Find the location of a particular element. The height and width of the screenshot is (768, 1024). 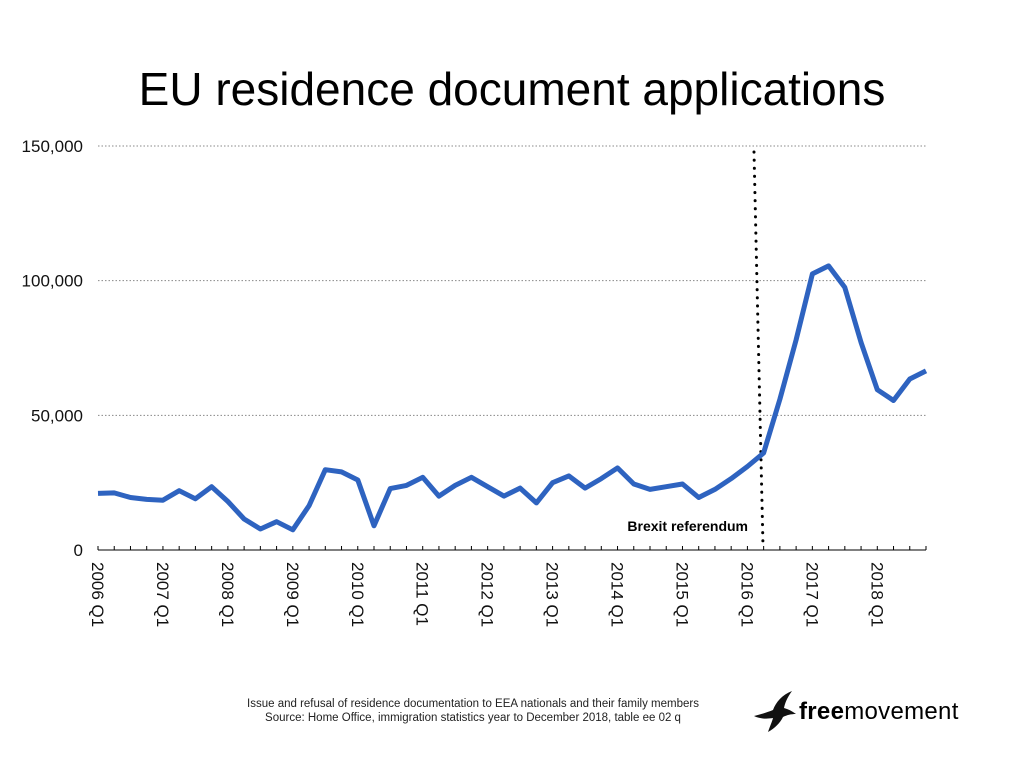

logo-wordmark: freemovement is located at coordinates (879, 712).